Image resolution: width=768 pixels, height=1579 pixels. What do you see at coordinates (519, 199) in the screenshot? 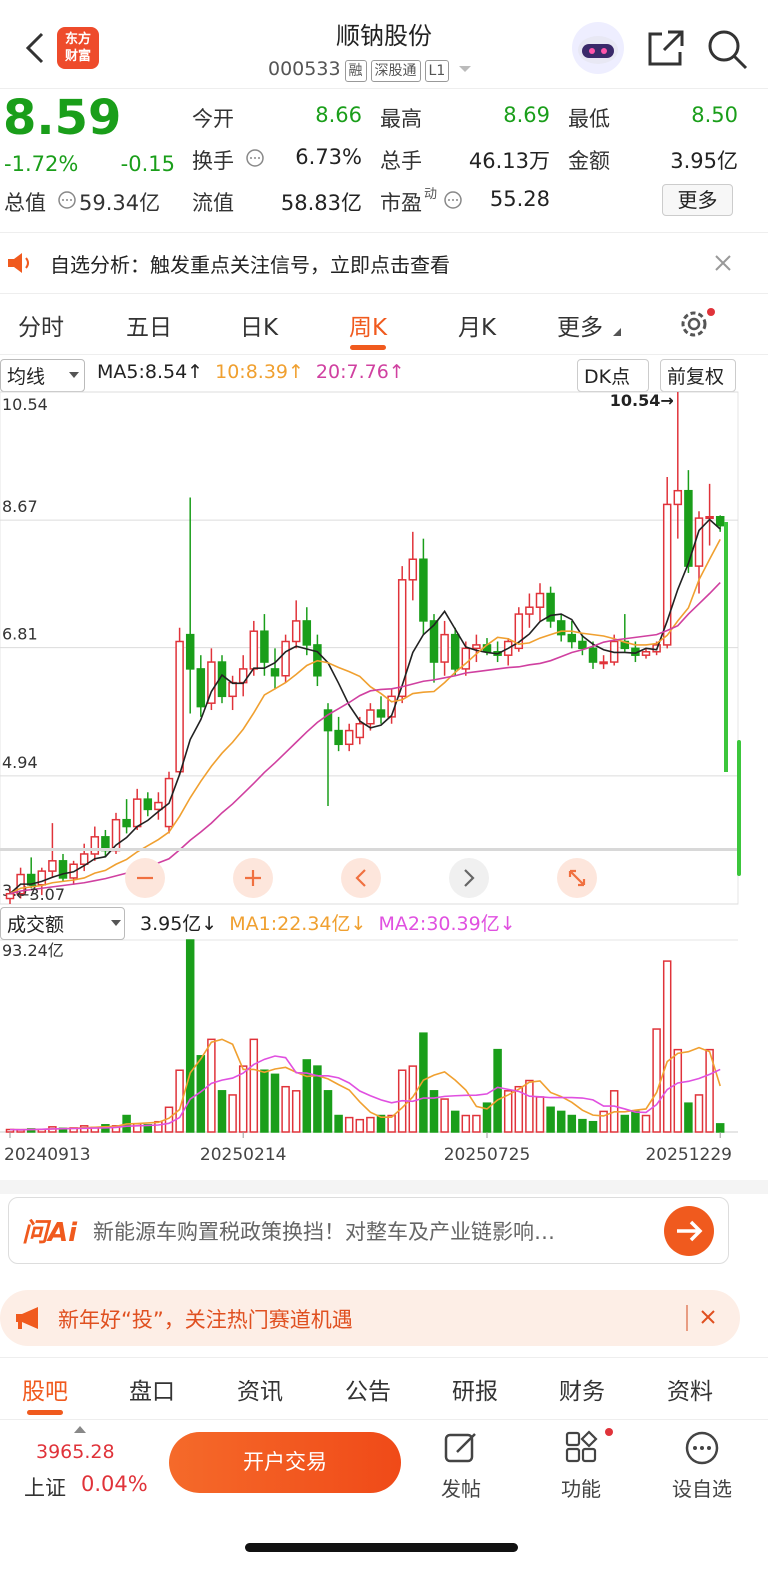
I see `stat-value: 55.28` at bounding box center [519, 199].